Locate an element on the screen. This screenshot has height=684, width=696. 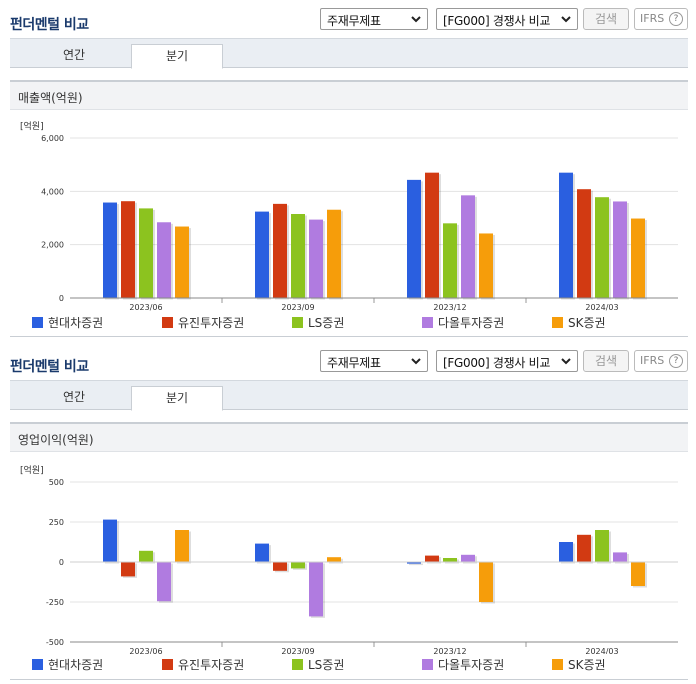
panel-header: 펀더멘털 비교 주재무제표 [FG000] 경쟁사 비교 검색 IFRS ? is located at coordinates (348, 365).